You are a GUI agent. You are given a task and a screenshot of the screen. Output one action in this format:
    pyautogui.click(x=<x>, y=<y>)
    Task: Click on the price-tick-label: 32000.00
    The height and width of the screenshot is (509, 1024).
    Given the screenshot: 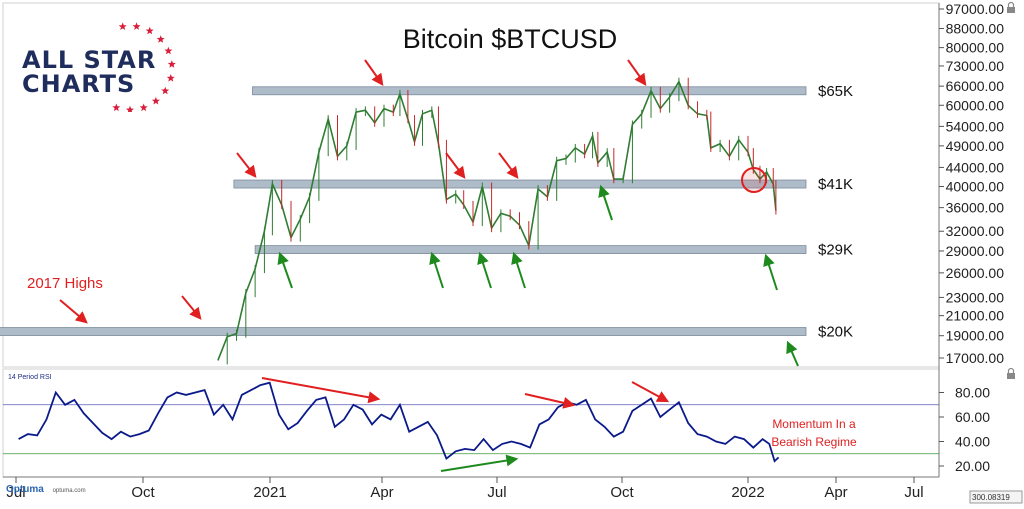 What is the action you would take?
    pyautogui.click(x=975, y=231)
    